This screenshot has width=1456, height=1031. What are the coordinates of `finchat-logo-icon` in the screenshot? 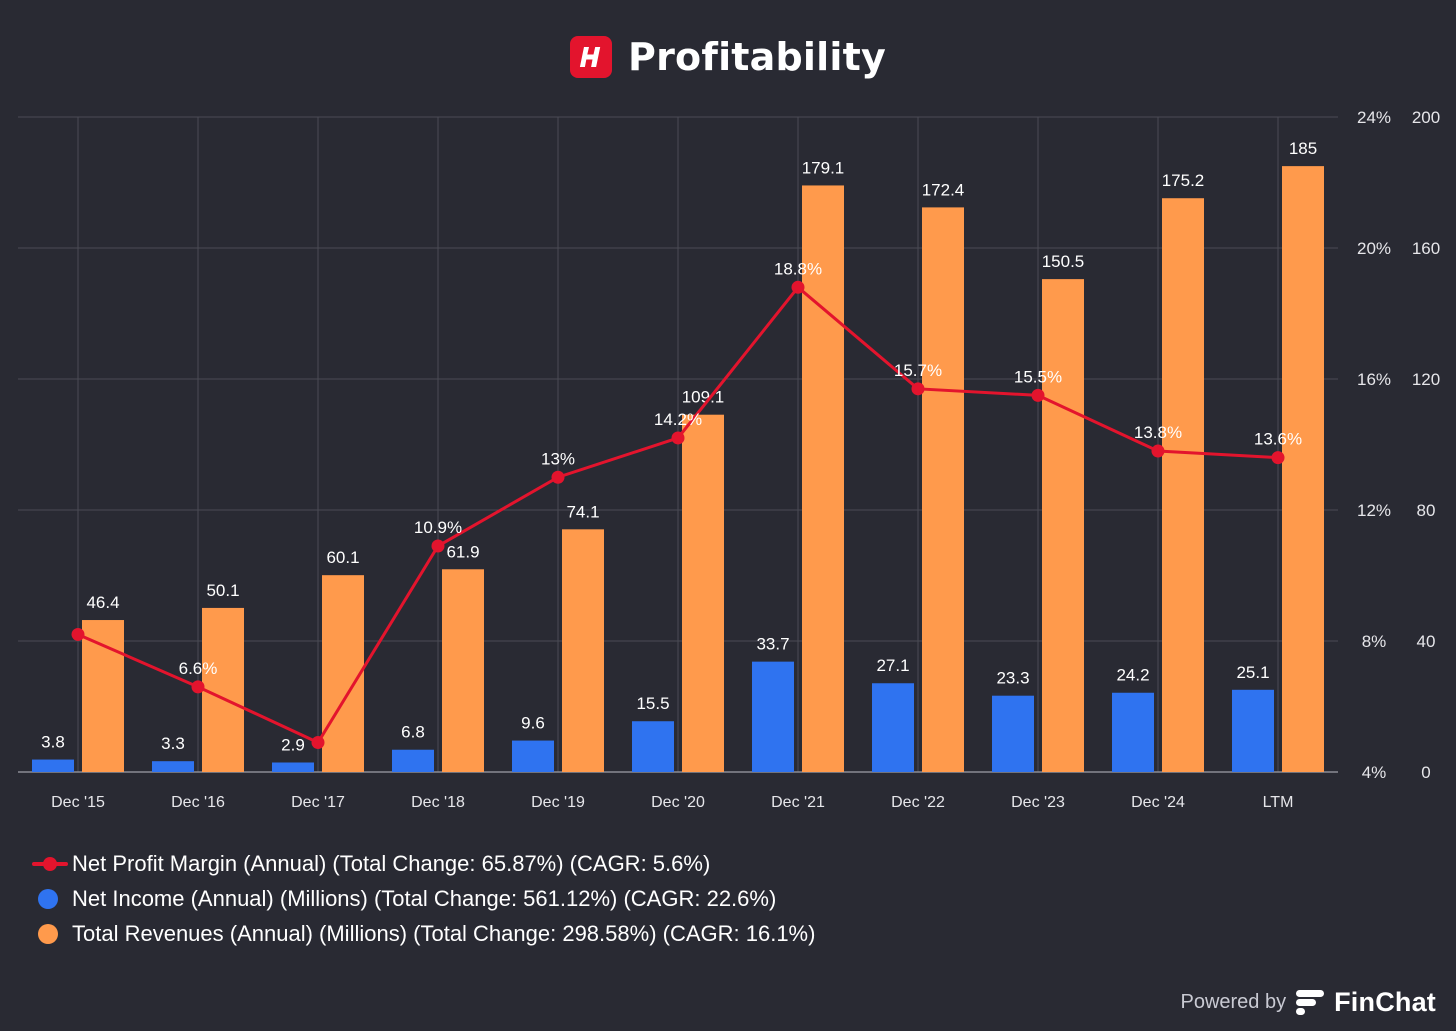 It's located at (1310, 1002).